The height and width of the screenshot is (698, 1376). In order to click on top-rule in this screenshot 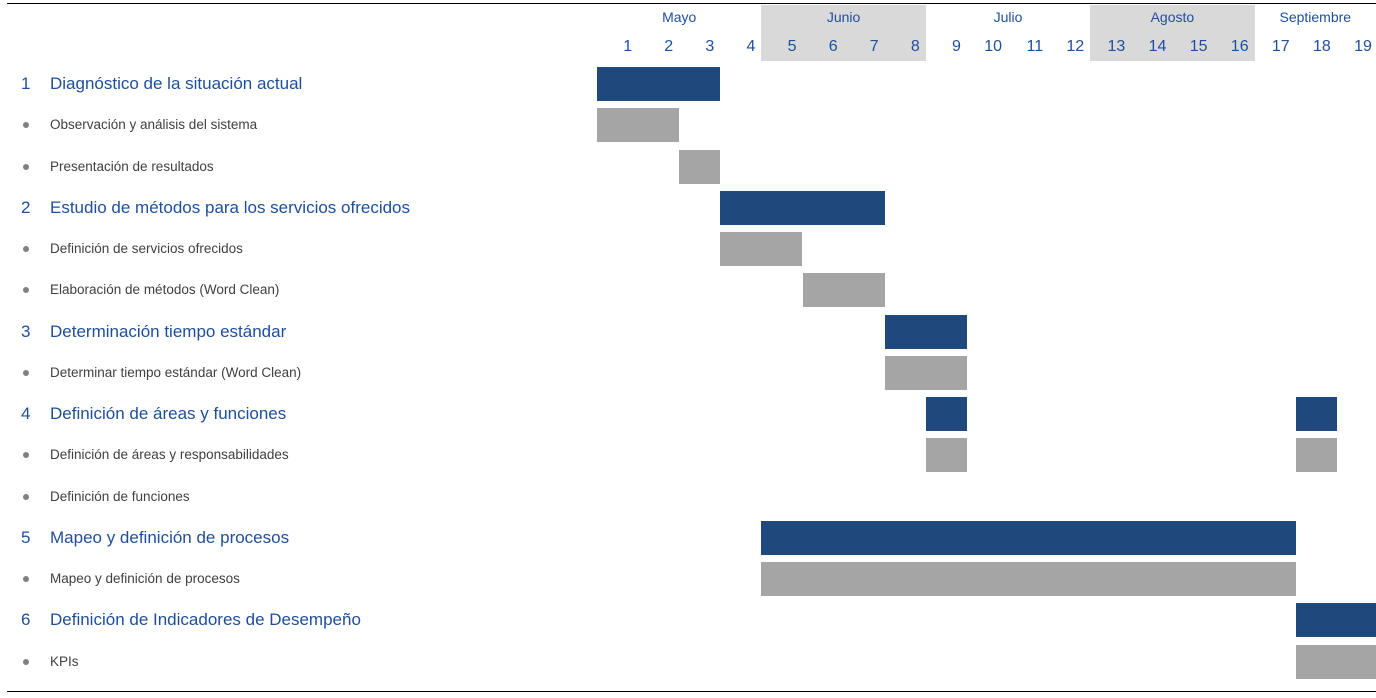, I will do `click(691, 3)`.